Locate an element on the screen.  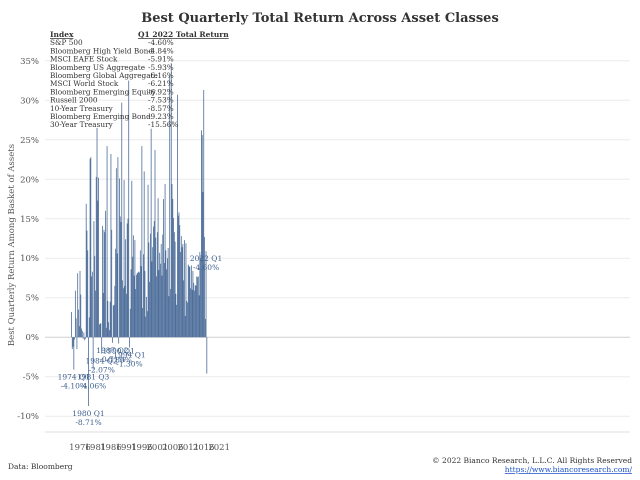
x-tick-label: 1986 is located at coordinates (111, 448).